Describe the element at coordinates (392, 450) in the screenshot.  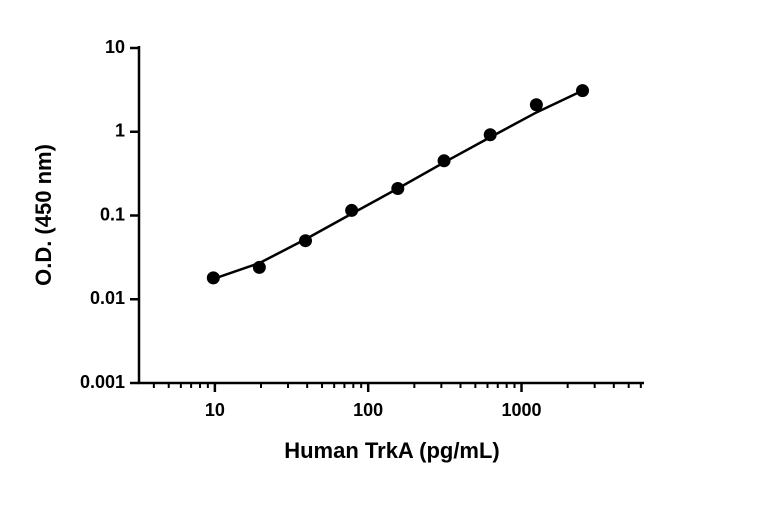
I see `x-axis-title: Human TrkA (pg/mL)` at that location.